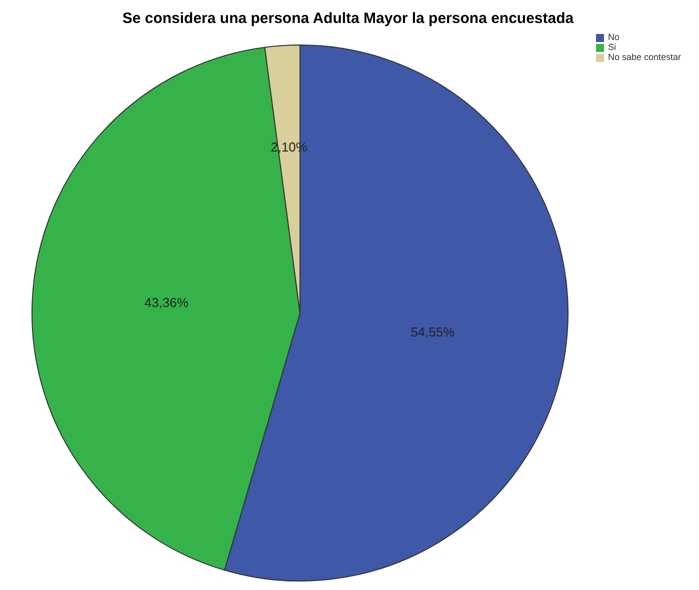 This screenshot has height=590, width=699. Describe the element at coordinates (612, 47) in the screenshot. I see `legend-label: Si` at that location.